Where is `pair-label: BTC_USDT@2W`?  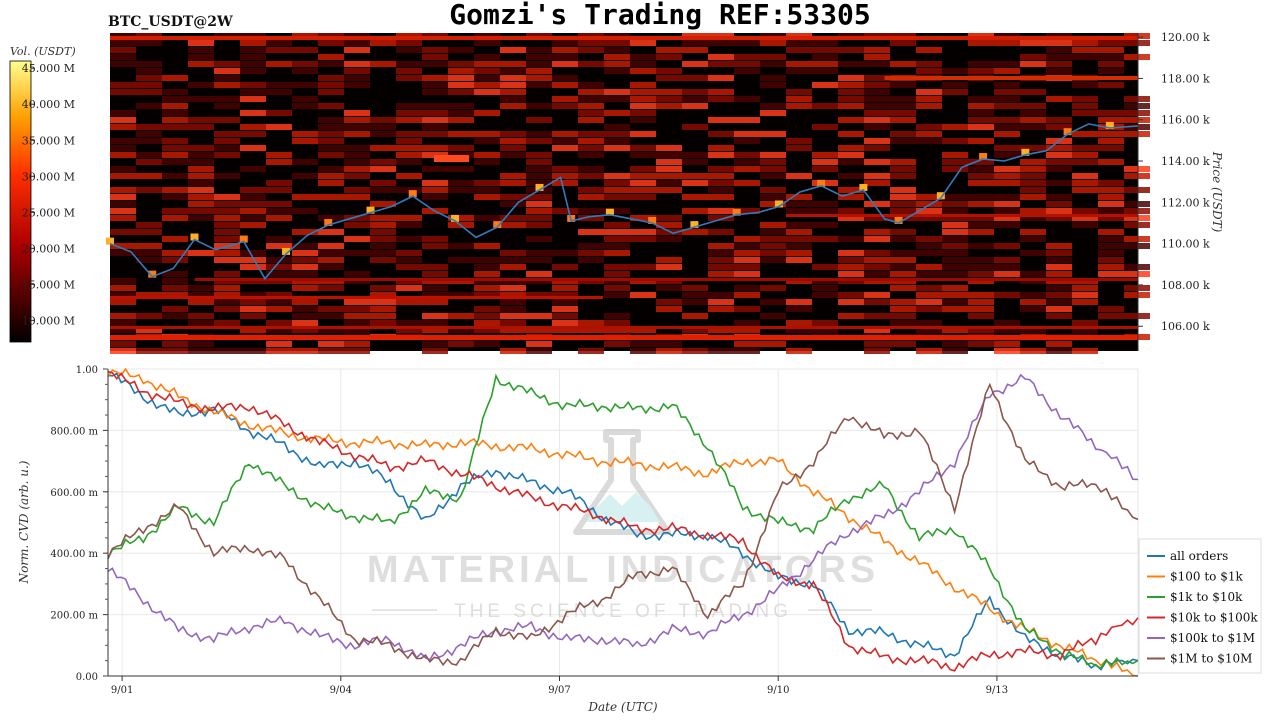
pair-label: BTC_USDT@2W is located at coordinates (170, 22).